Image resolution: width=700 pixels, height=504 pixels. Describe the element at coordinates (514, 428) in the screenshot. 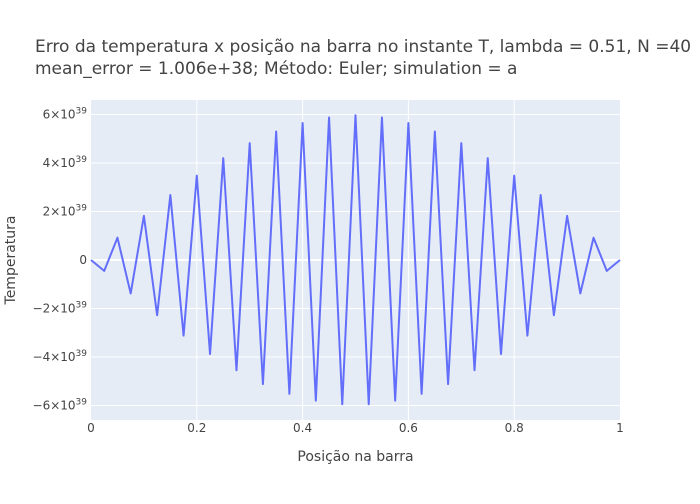

I see `x-tick-label: 0.8` at that location.